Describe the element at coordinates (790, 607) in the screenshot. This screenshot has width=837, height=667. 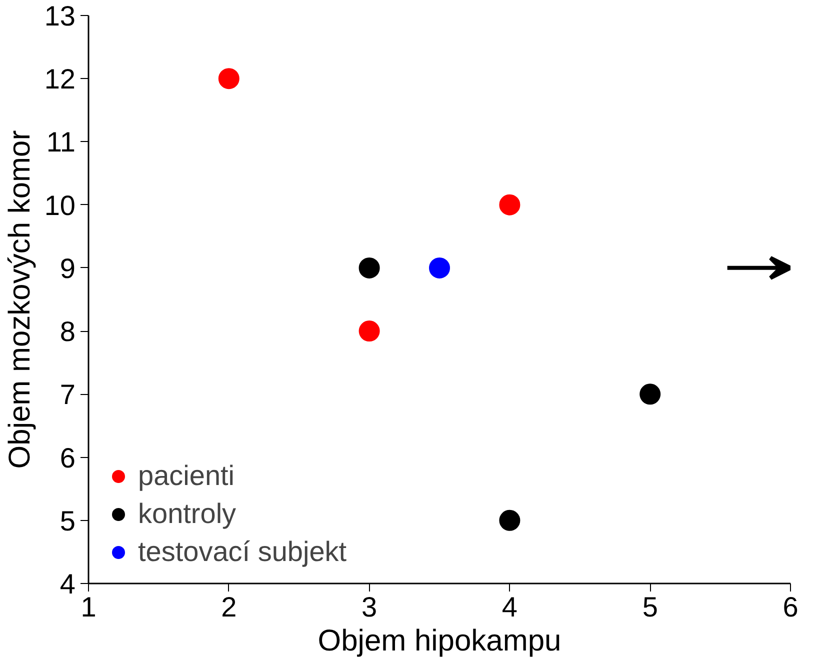
I see `x-tick-label: 6` at that location.